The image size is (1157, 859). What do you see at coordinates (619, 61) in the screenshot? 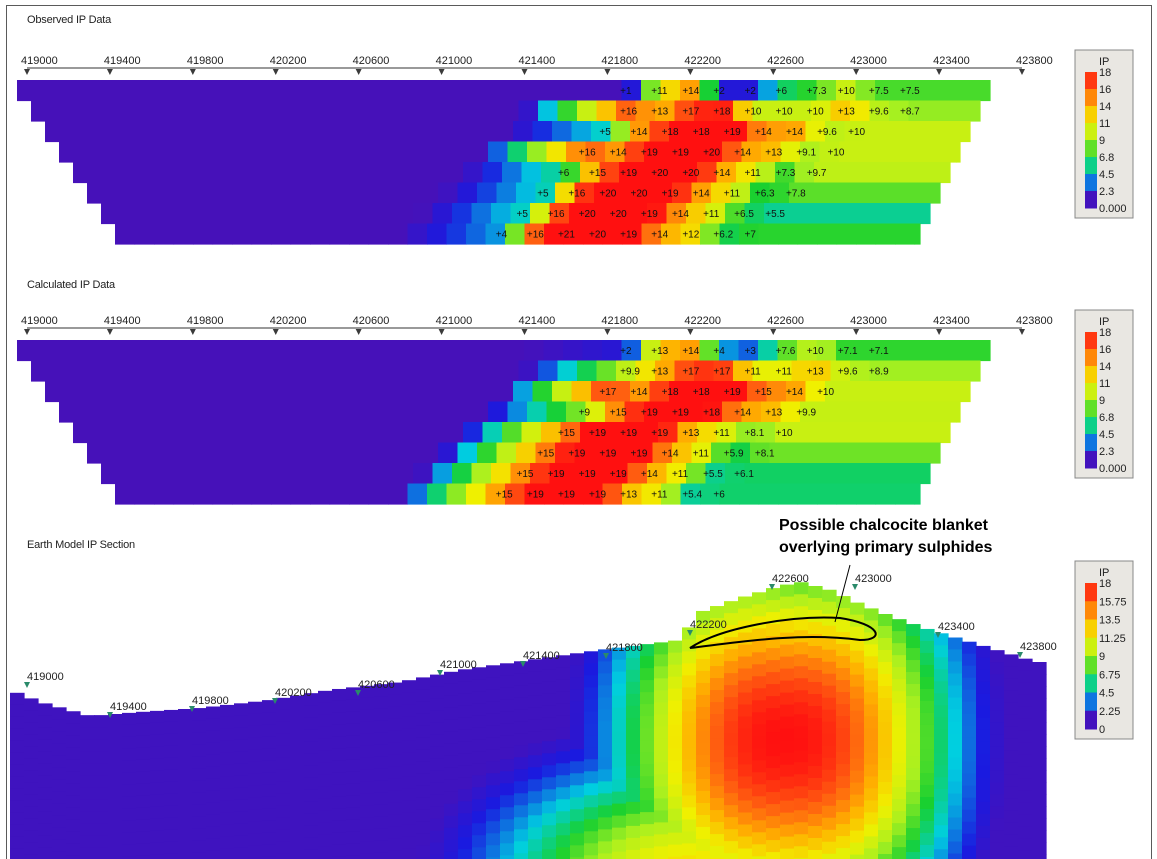
I see `tick-label: 421800` at bounding box center [619, 61].